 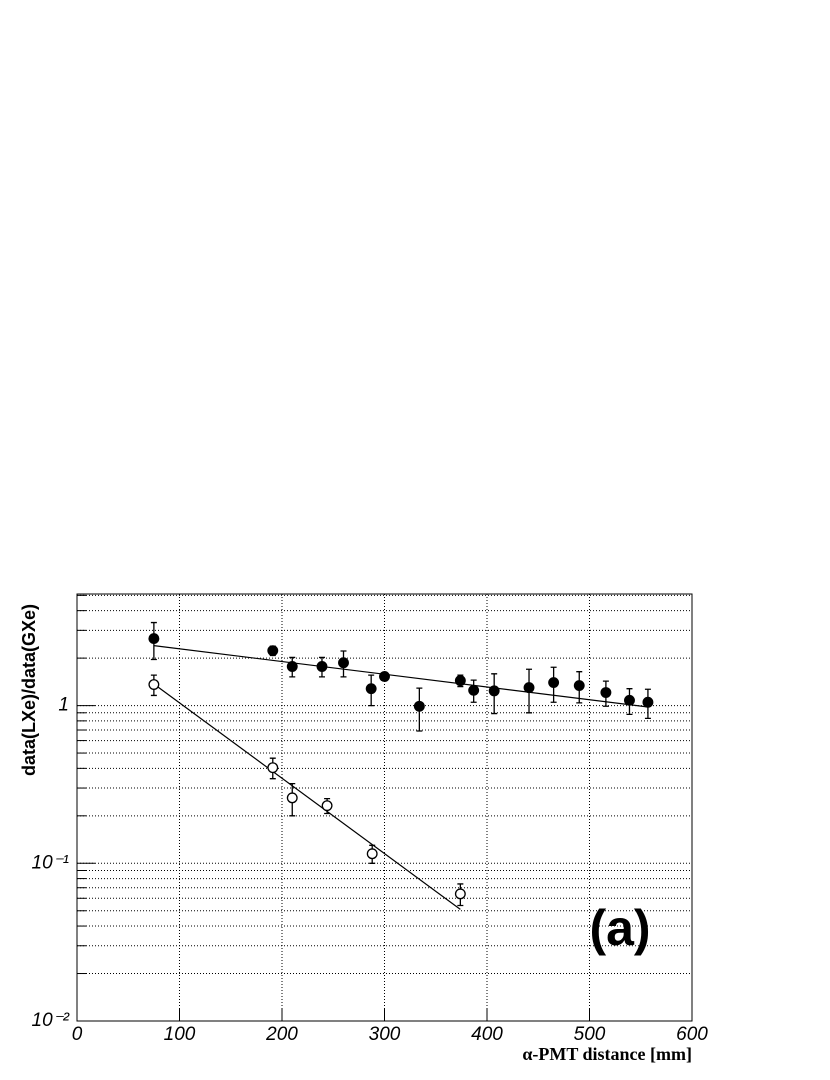 What do you see at coordinates (590, 1034) in the screenshot?
I see `x-tick-label: 500` at bounding box center [590, 1034].